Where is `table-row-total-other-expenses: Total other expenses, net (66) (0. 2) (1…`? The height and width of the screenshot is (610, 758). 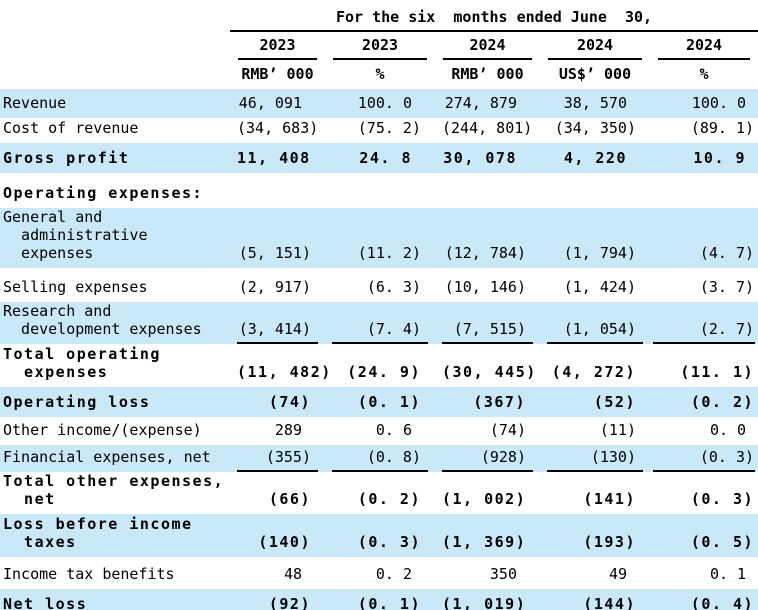
table-row-total-other-expenses: Total other expenses, net (66) (0. 2) (1… is located at coordinates (379, 493).